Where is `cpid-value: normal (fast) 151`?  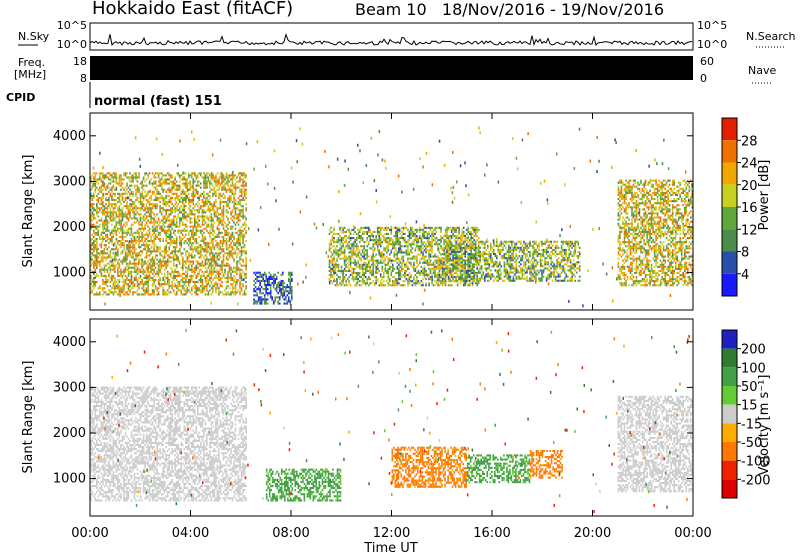 cpid-value: normal (fast) 151 is located at coordinates (158, 101).